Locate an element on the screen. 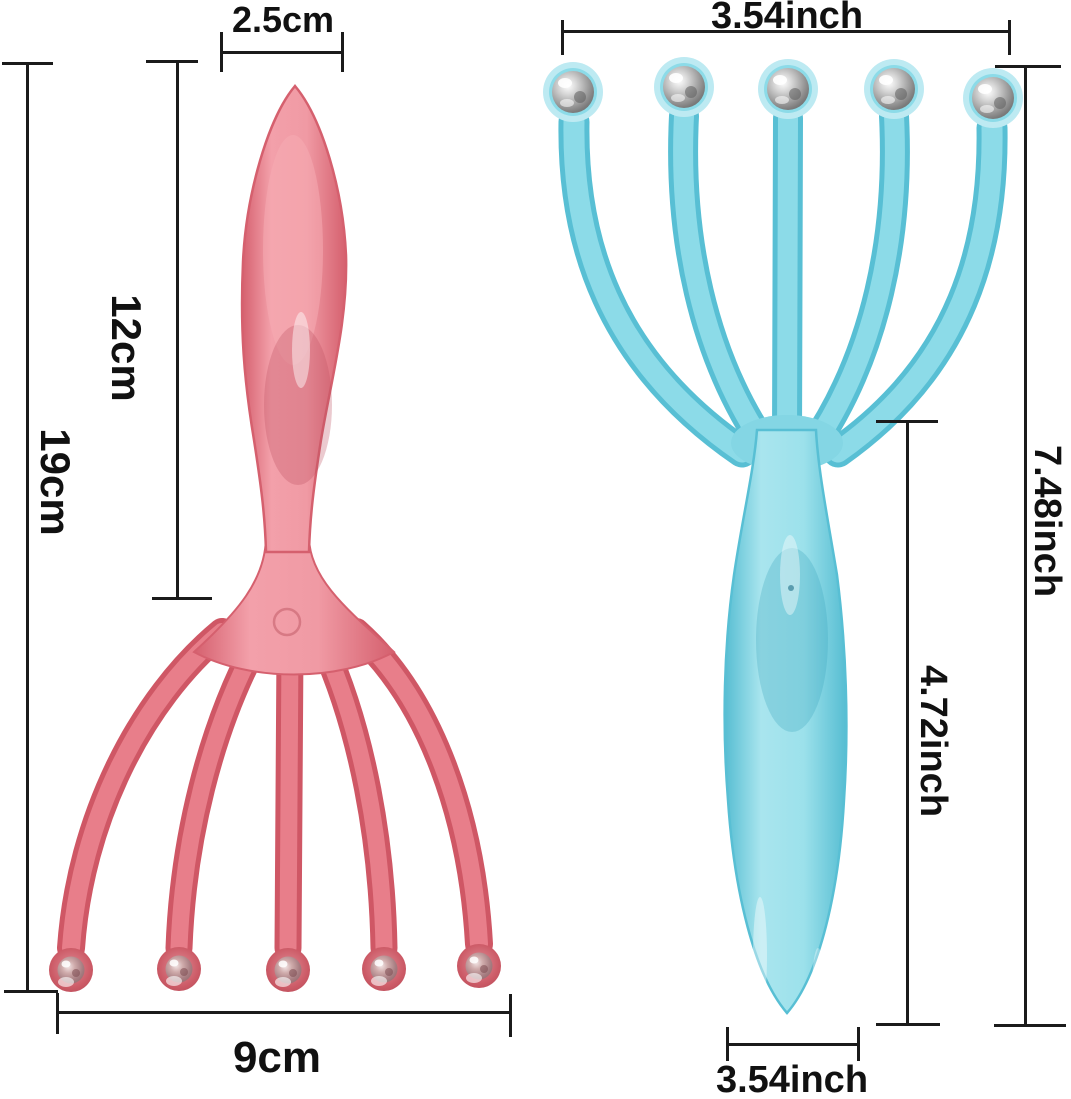 The image size is (1071, 1099). dim-cap-blue-handle-length-top is located at coordinates (907, 421).